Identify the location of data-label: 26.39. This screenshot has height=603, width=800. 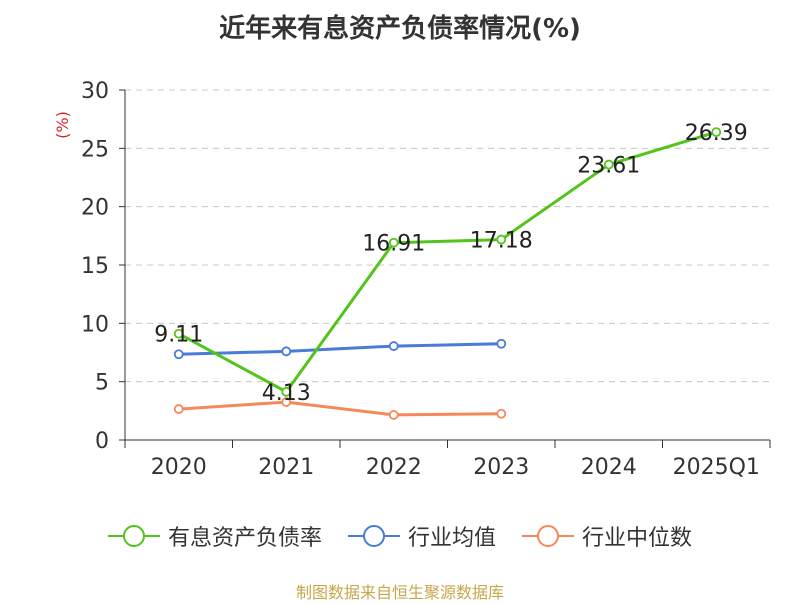
(716, 133).